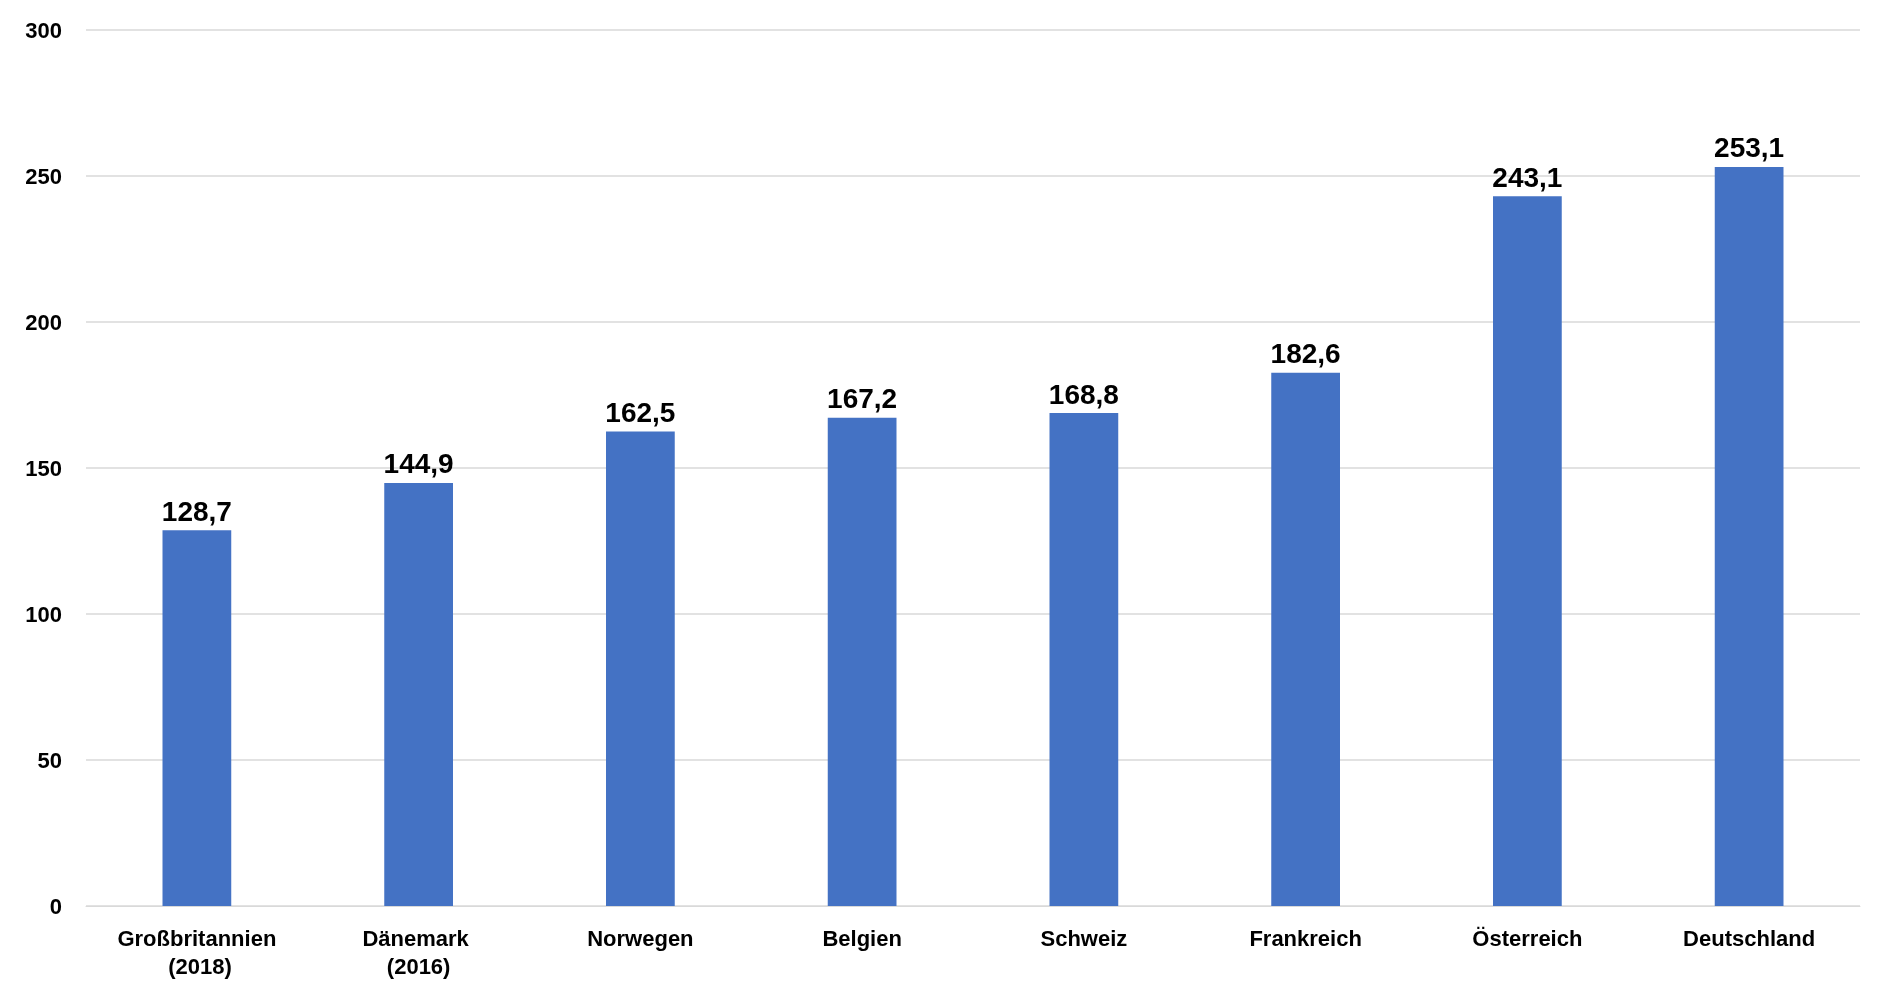 This screenshot has height=996, width=1888. I want to click on x-tick-label: Großbritannien (2018), so click(197, 952).